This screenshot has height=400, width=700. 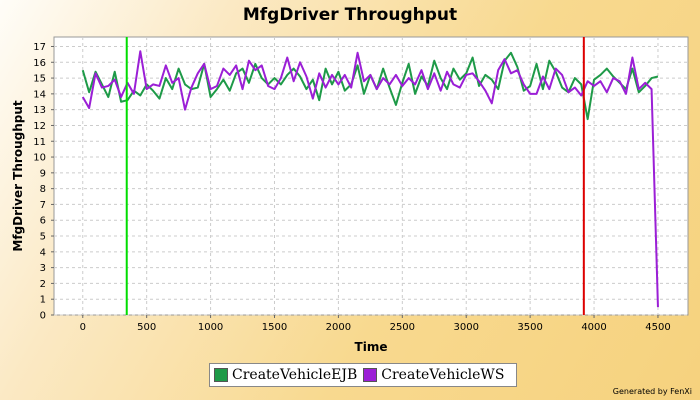 What do you see at coordinates (402, 327) in the screenshot?
I see `x-tick-label: 2500` at bounding box center [402, 327].